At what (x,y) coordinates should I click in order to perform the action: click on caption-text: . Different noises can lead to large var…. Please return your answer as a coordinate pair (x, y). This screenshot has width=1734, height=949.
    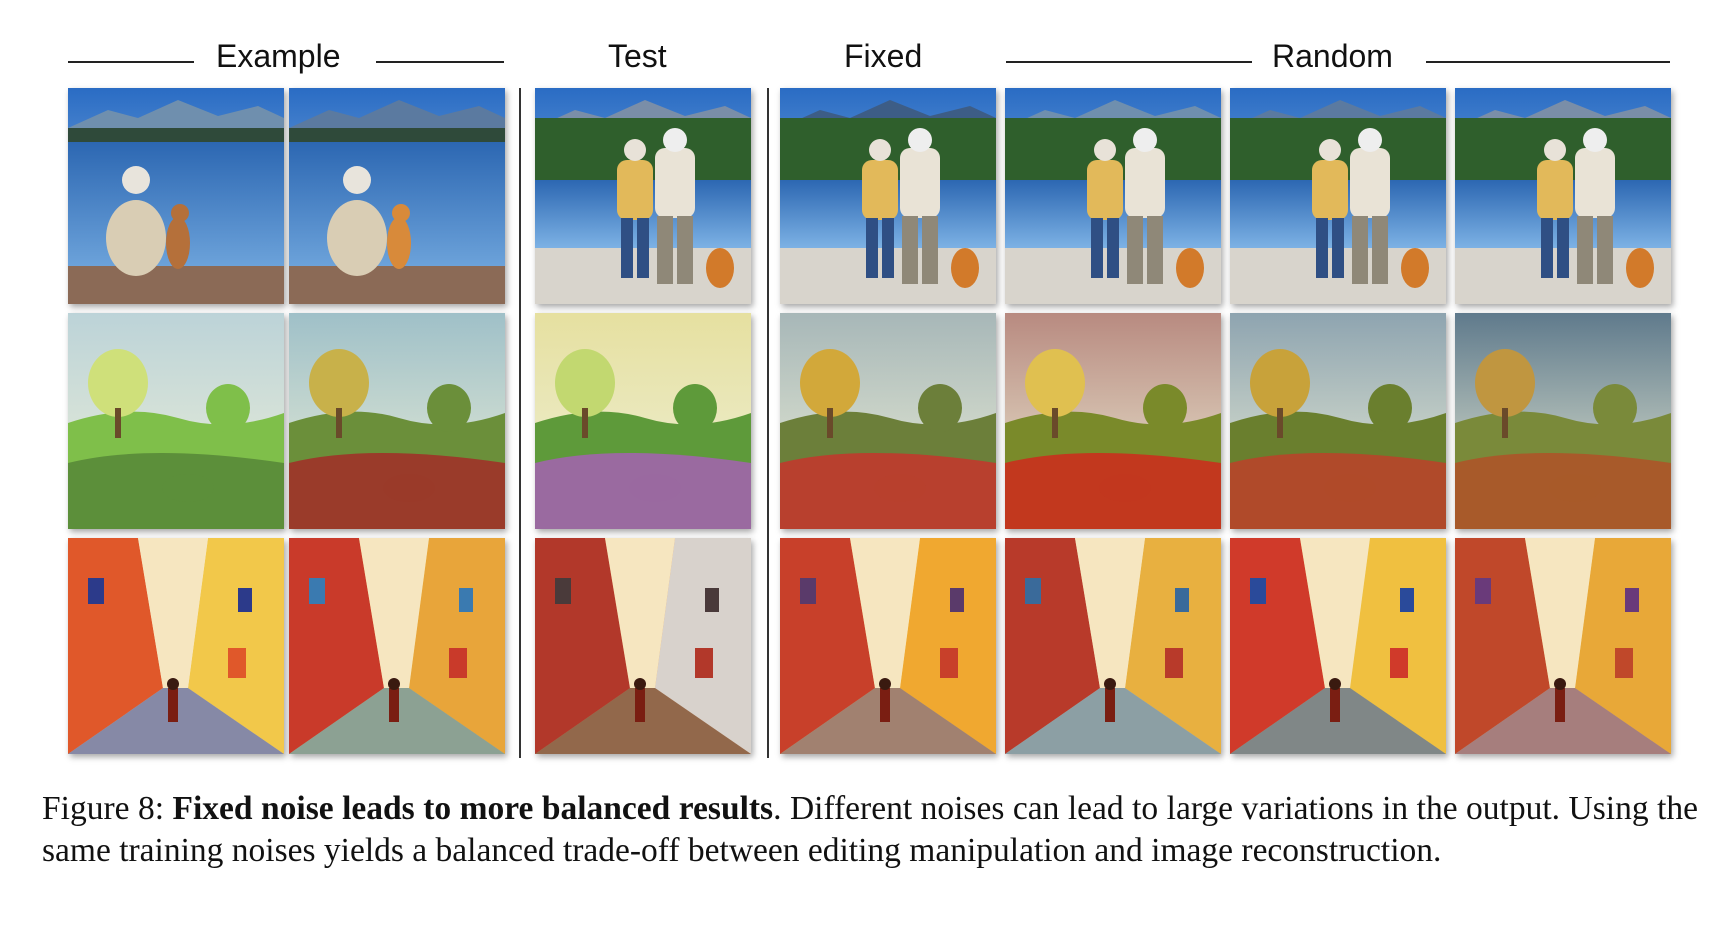
    Looking at the image, I should click on (870, 829).